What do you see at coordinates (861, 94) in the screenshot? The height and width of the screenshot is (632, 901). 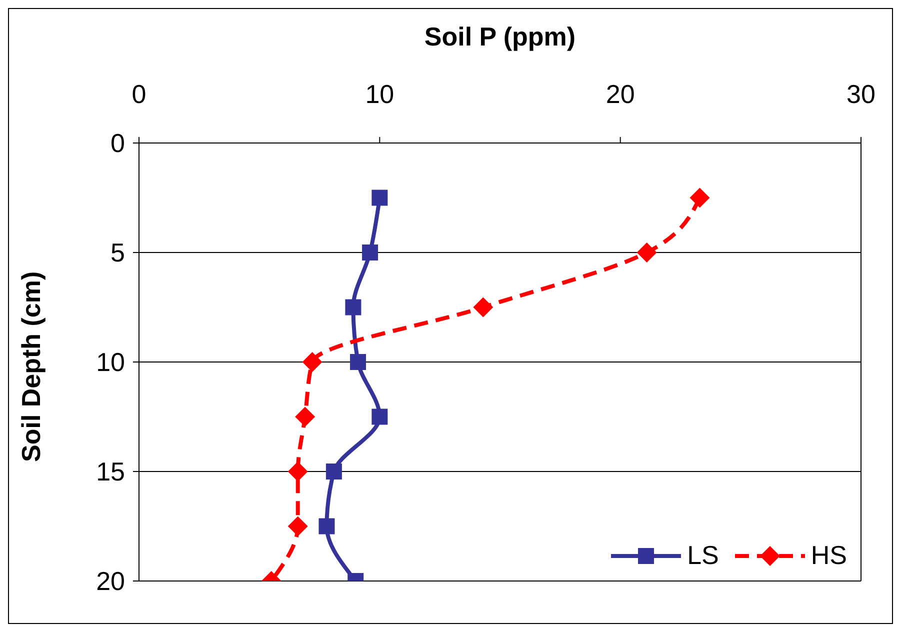 I see `x-tick-label: 30` at bounding box center [861, 94].